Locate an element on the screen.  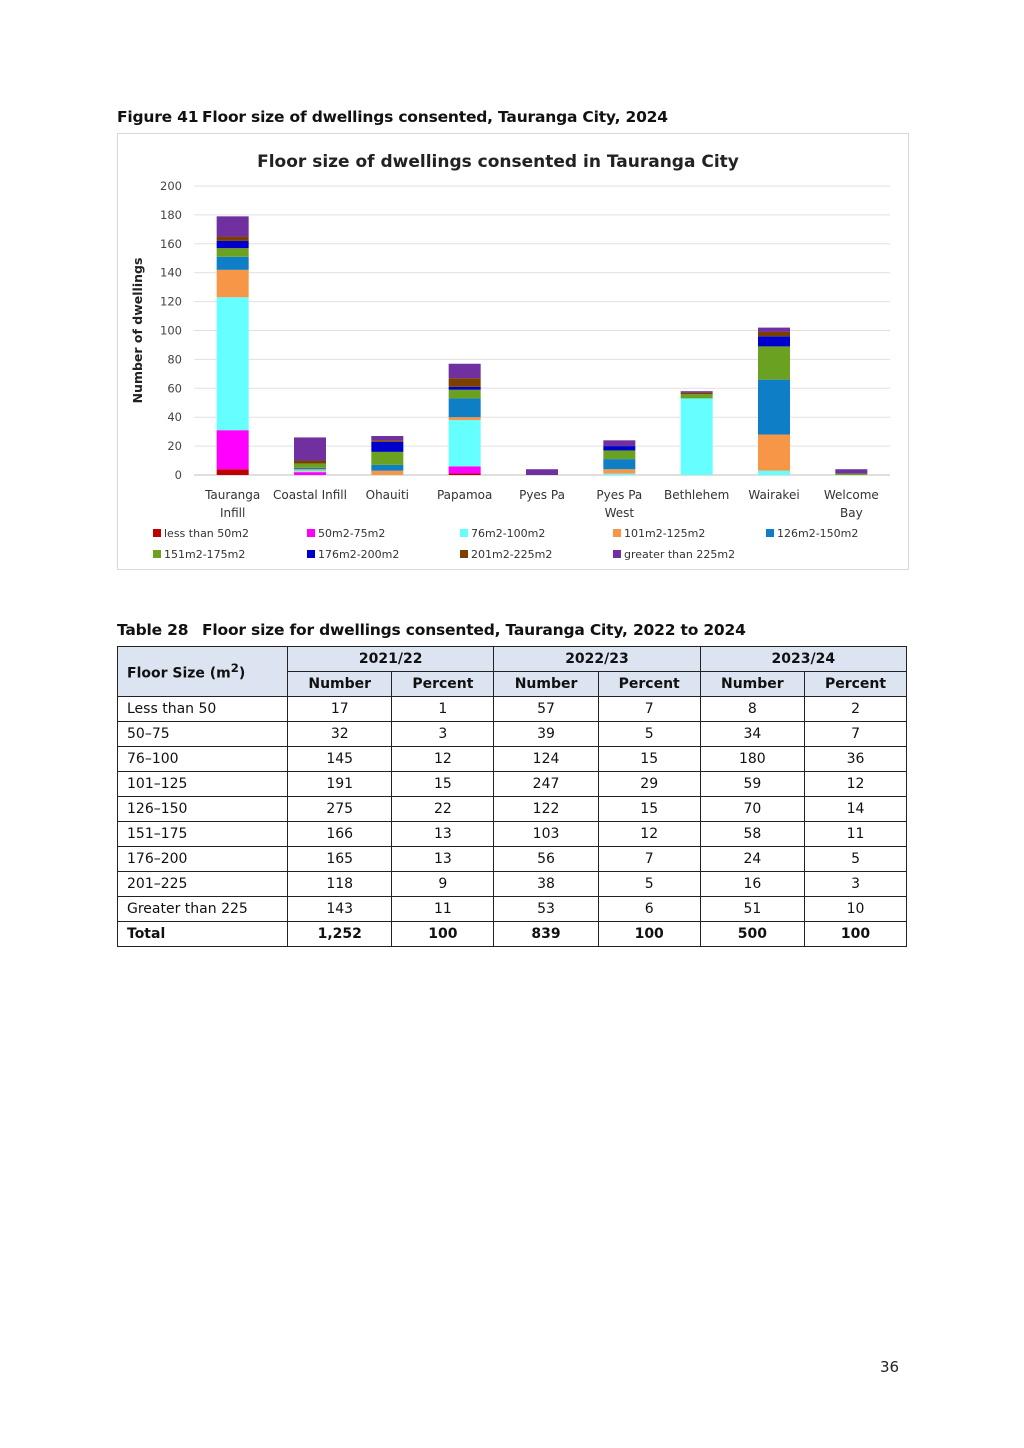
table-cell: 166 is located at coordinates (339, 834).